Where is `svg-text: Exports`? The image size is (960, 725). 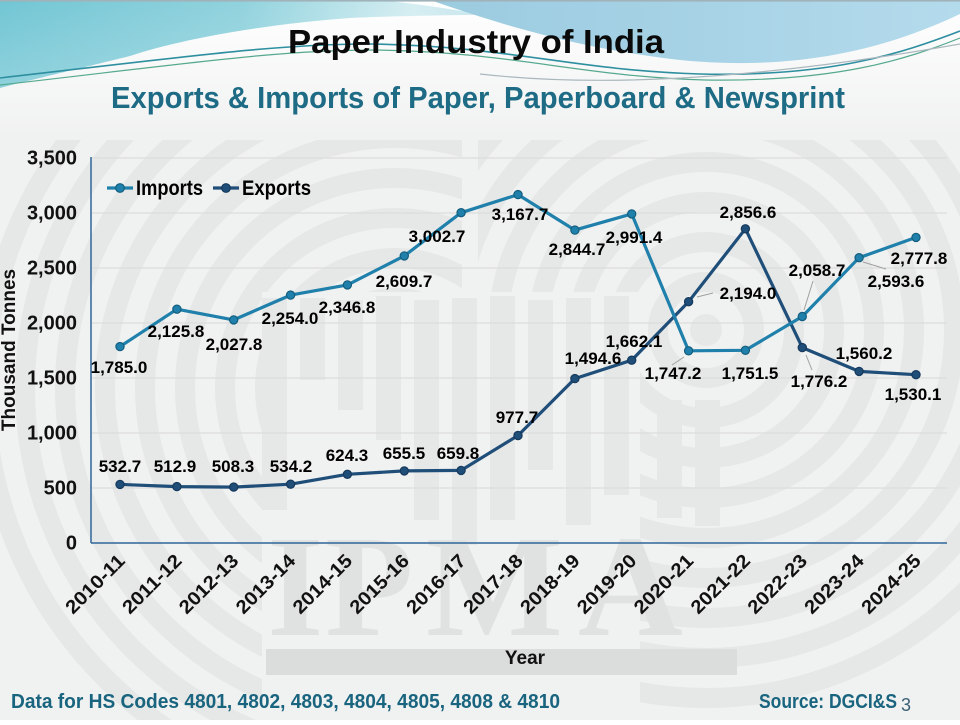
svg-text: Exports is located at coordinates (276, 188).